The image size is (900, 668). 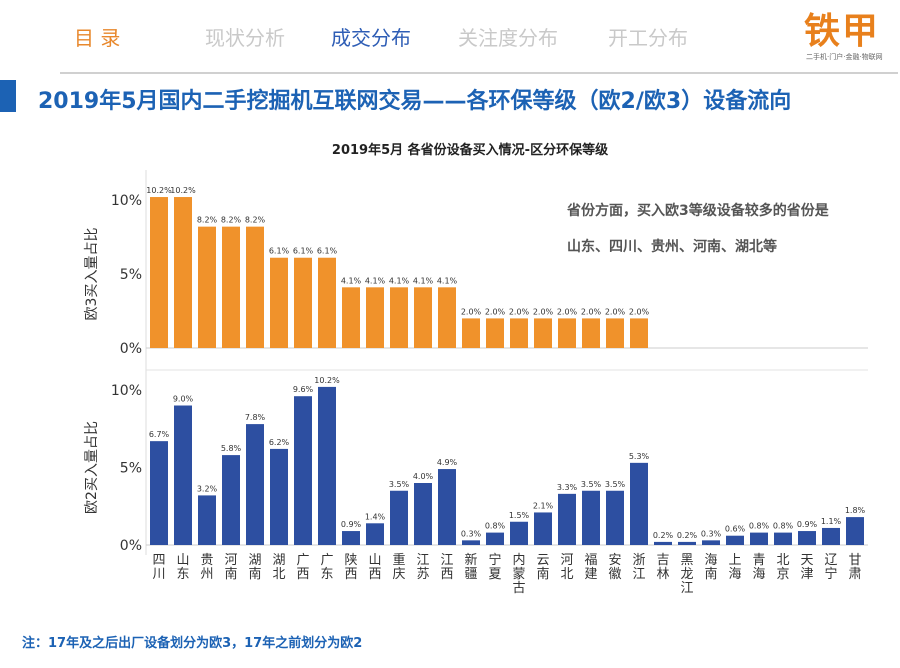 What do you see at coordinates (126, 201) in the screenshot?
I see `euro3-y-tick-label: 10%` at bounding box center [126, 201].